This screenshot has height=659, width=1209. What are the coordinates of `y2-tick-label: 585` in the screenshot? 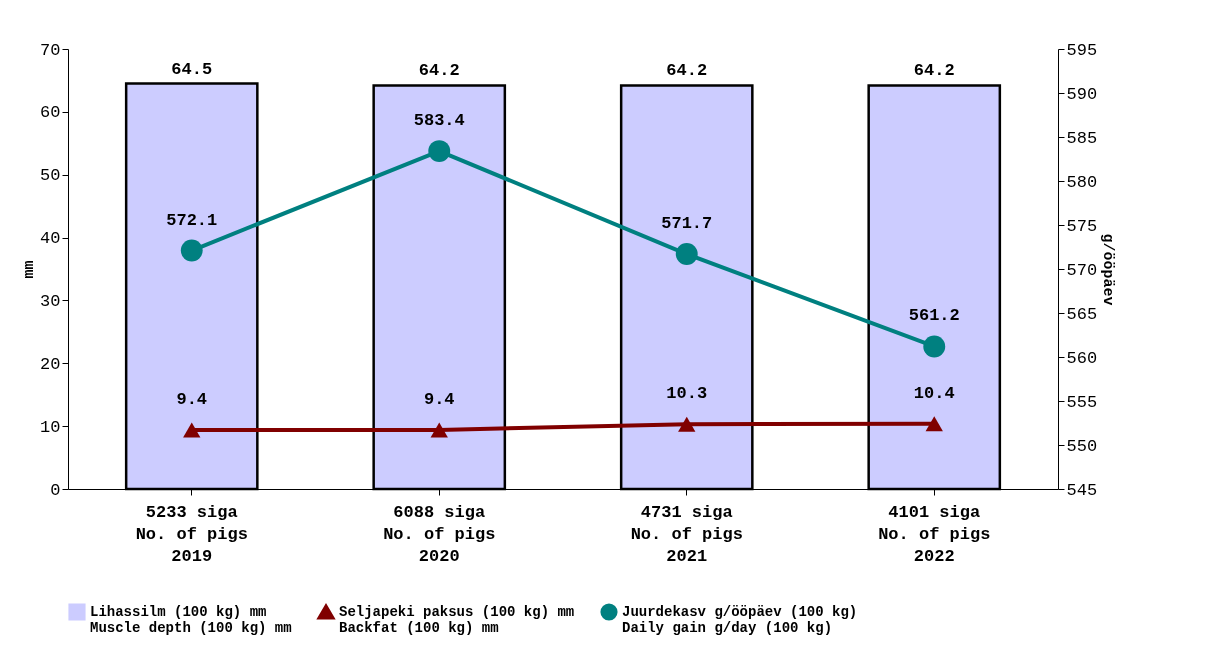 It's located at (1082, 138).